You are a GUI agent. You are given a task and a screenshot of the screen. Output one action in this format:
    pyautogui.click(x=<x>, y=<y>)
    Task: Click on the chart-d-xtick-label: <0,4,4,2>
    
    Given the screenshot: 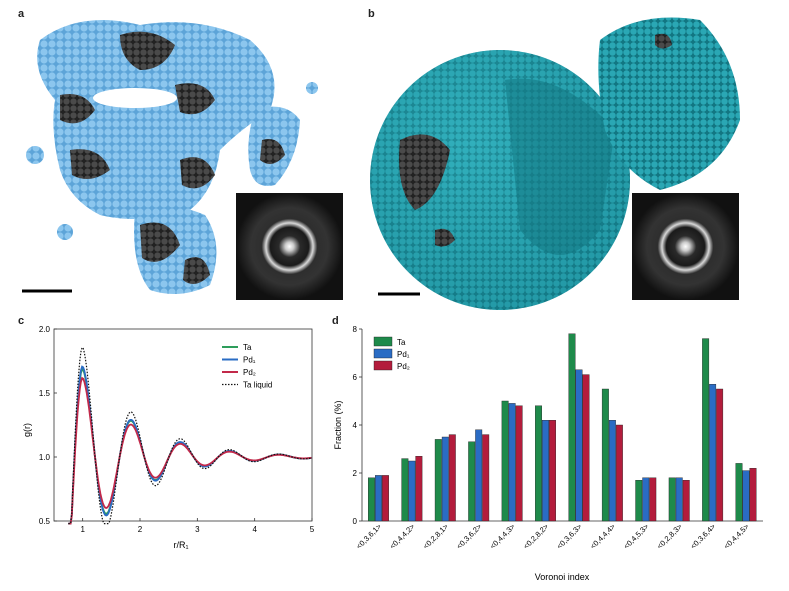 What is the action you would take?
    pyautogui.click(x=402, y=536)
    